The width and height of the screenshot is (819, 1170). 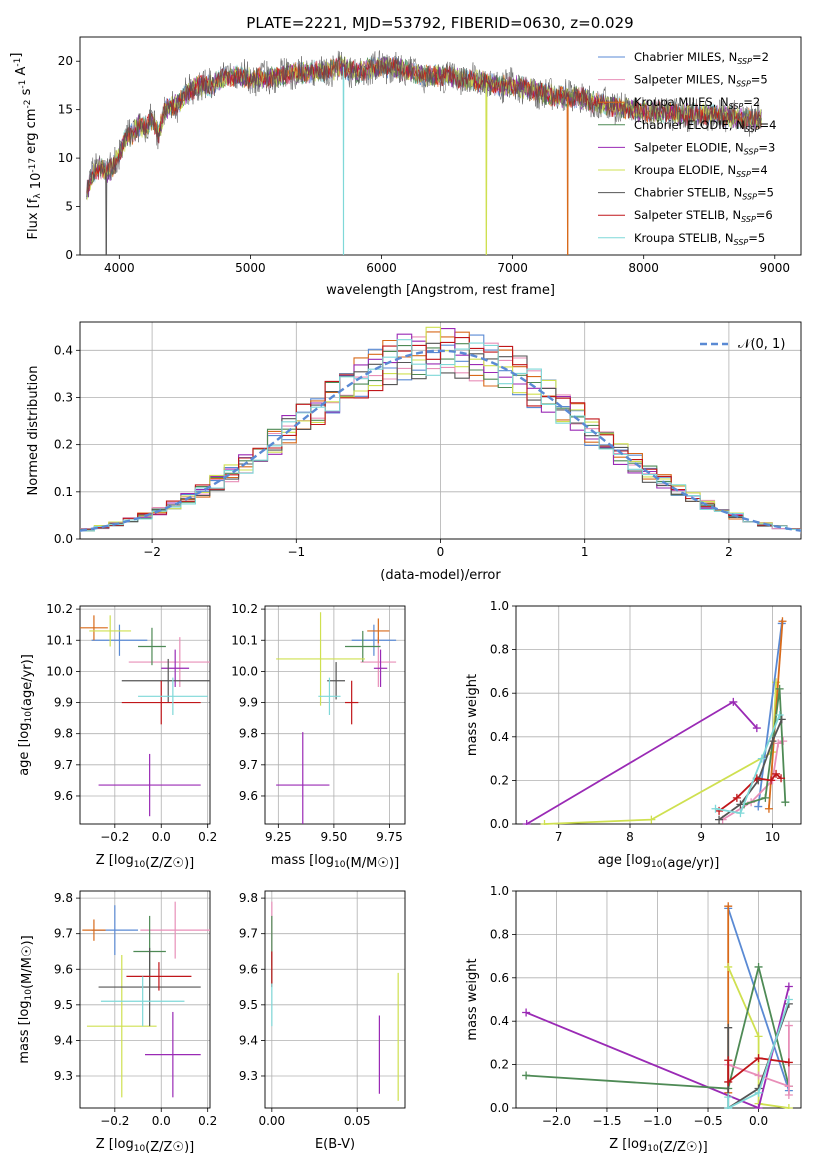 What do you see at coordinates (761, 344) in the screenshot?
I see `normal-legend-label: 𝒩(0, 1)` at bounding box center [761, 344].